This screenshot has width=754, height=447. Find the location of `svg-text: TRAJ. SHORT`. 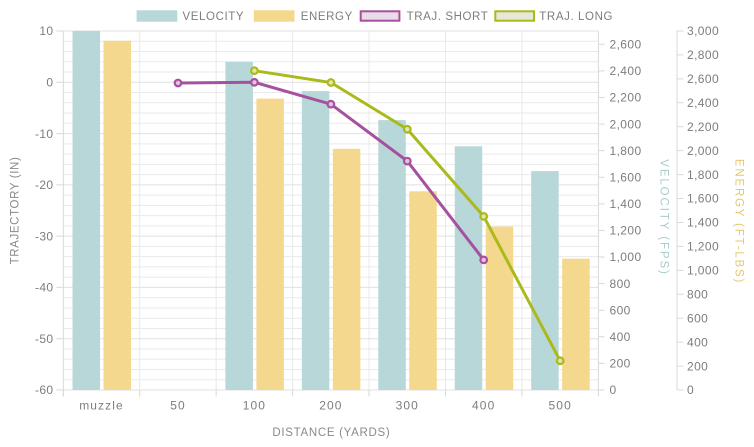

svg-text: TRAJ. SHORT is located at coordinates (448, 17).